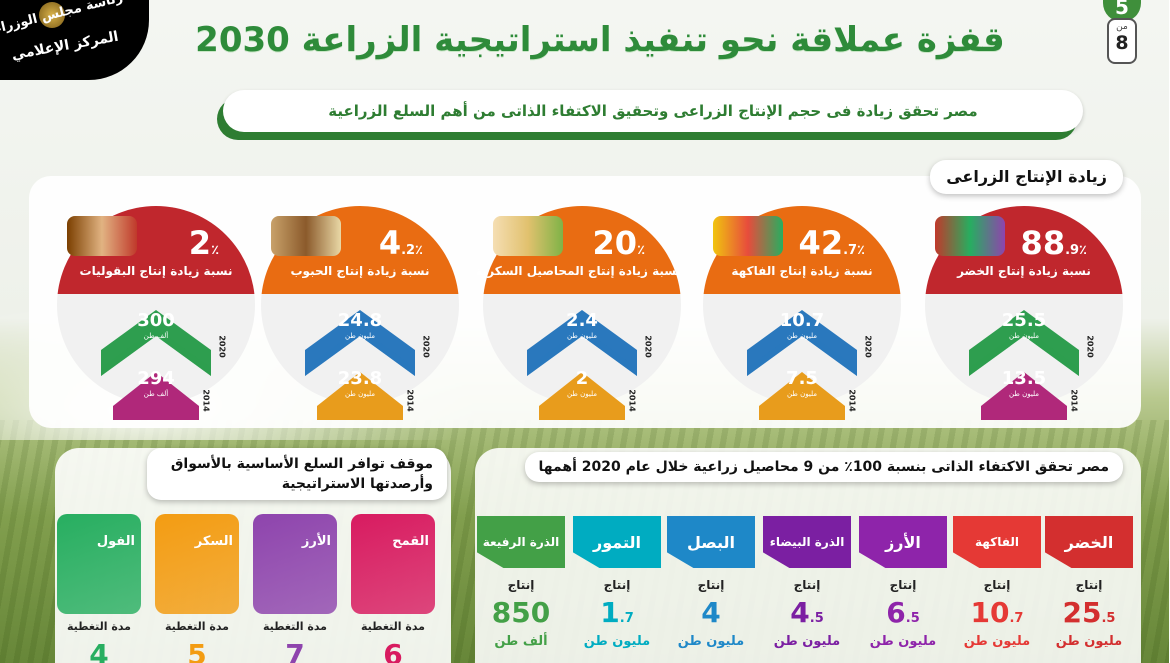  Describe the element at coordinates (579, 271) in the screenshot. I see `crop-caption: نسبة زيادة إنتاج المحاصيل السكرية` at that location.